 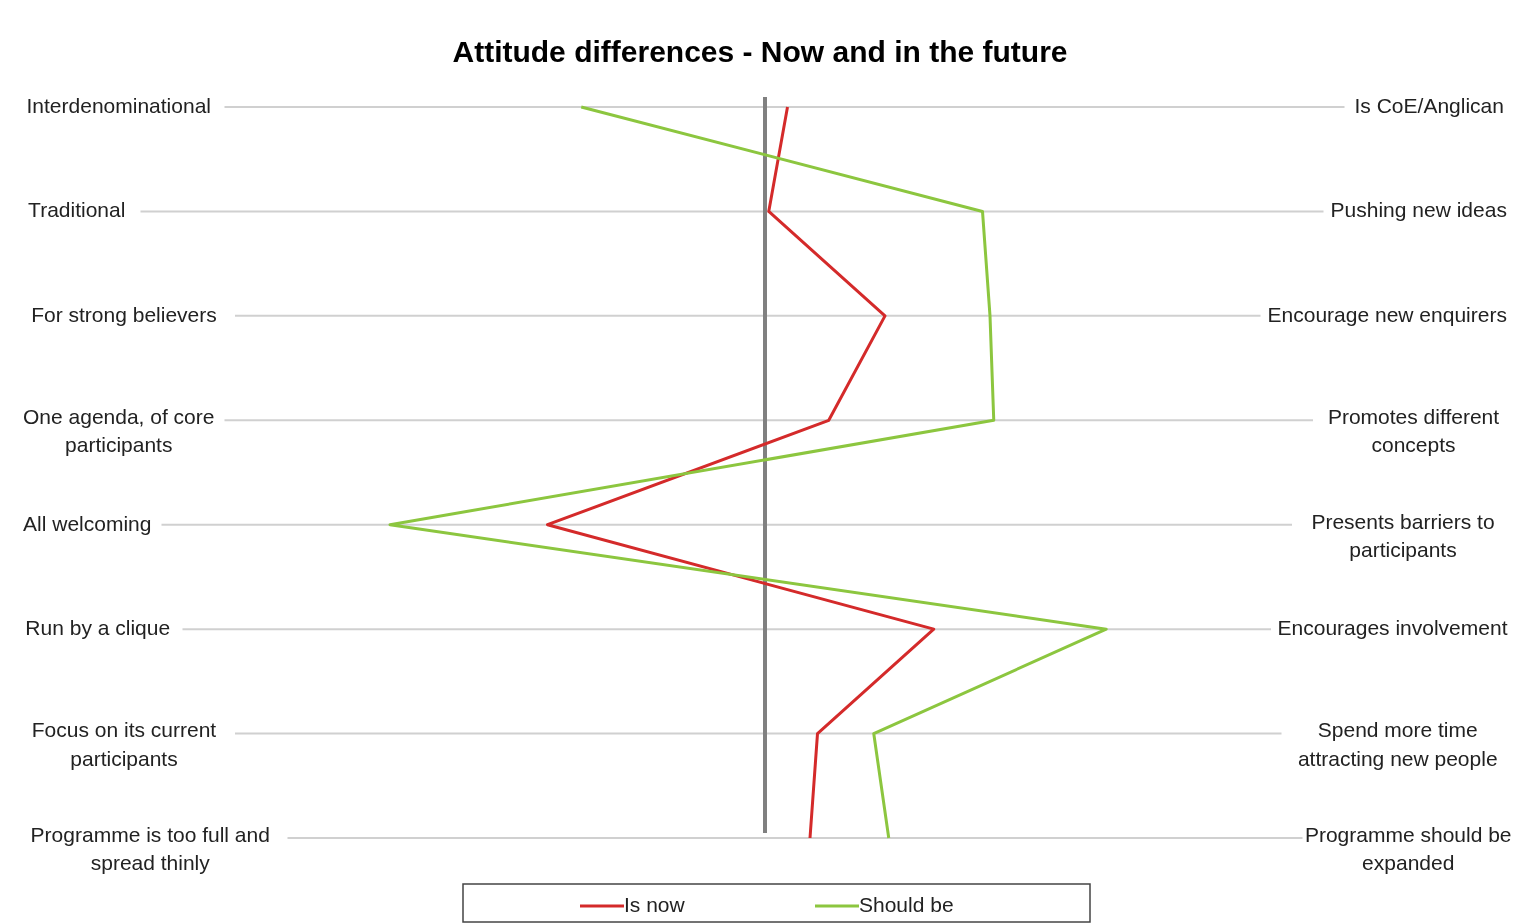 I want to click on y-tick-label: For strong believers, so click(x=124, y=314).